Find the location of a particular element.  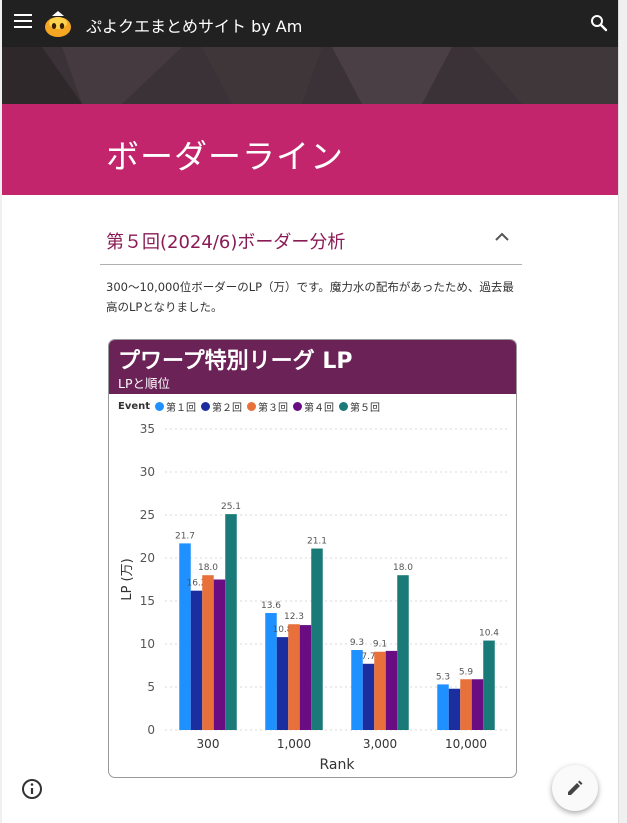

section-header: 第５回(2024/6)ボーダー分析 is located at coordinates (311, 239).